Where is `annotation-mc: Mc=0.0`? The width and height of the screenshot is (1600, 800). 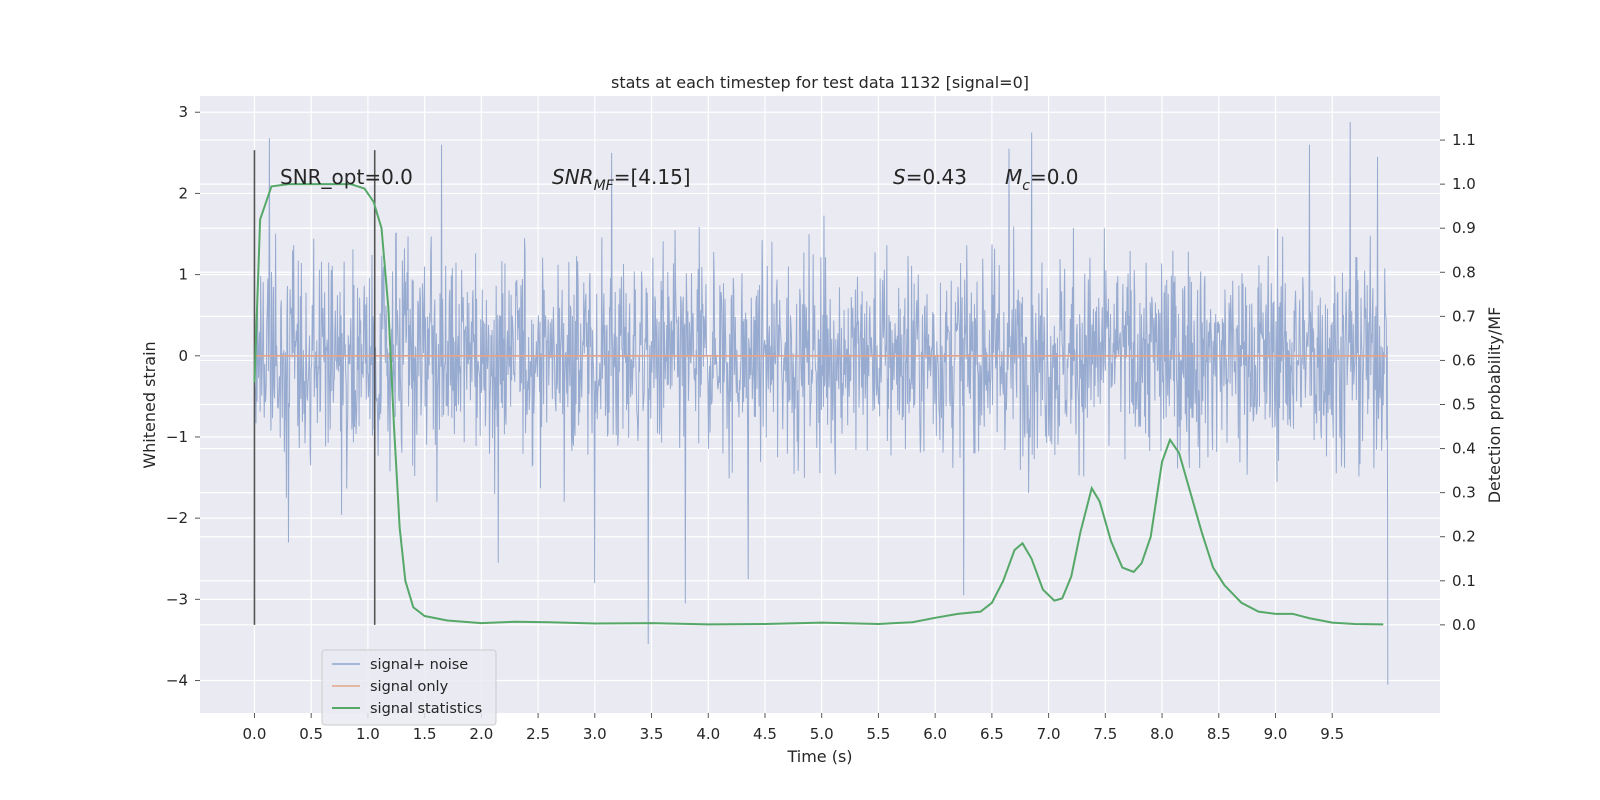 annotation-mc: Mc=0.0 is located at coordinates (1042, 179).